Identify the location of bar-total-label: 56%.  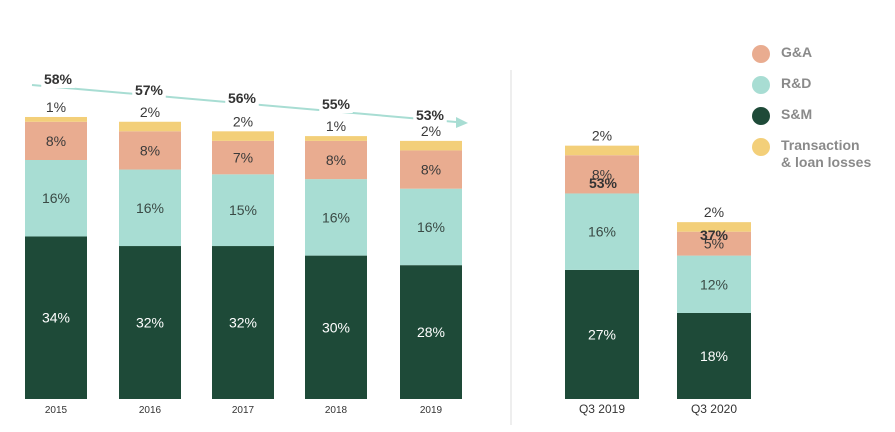
(242, 98).